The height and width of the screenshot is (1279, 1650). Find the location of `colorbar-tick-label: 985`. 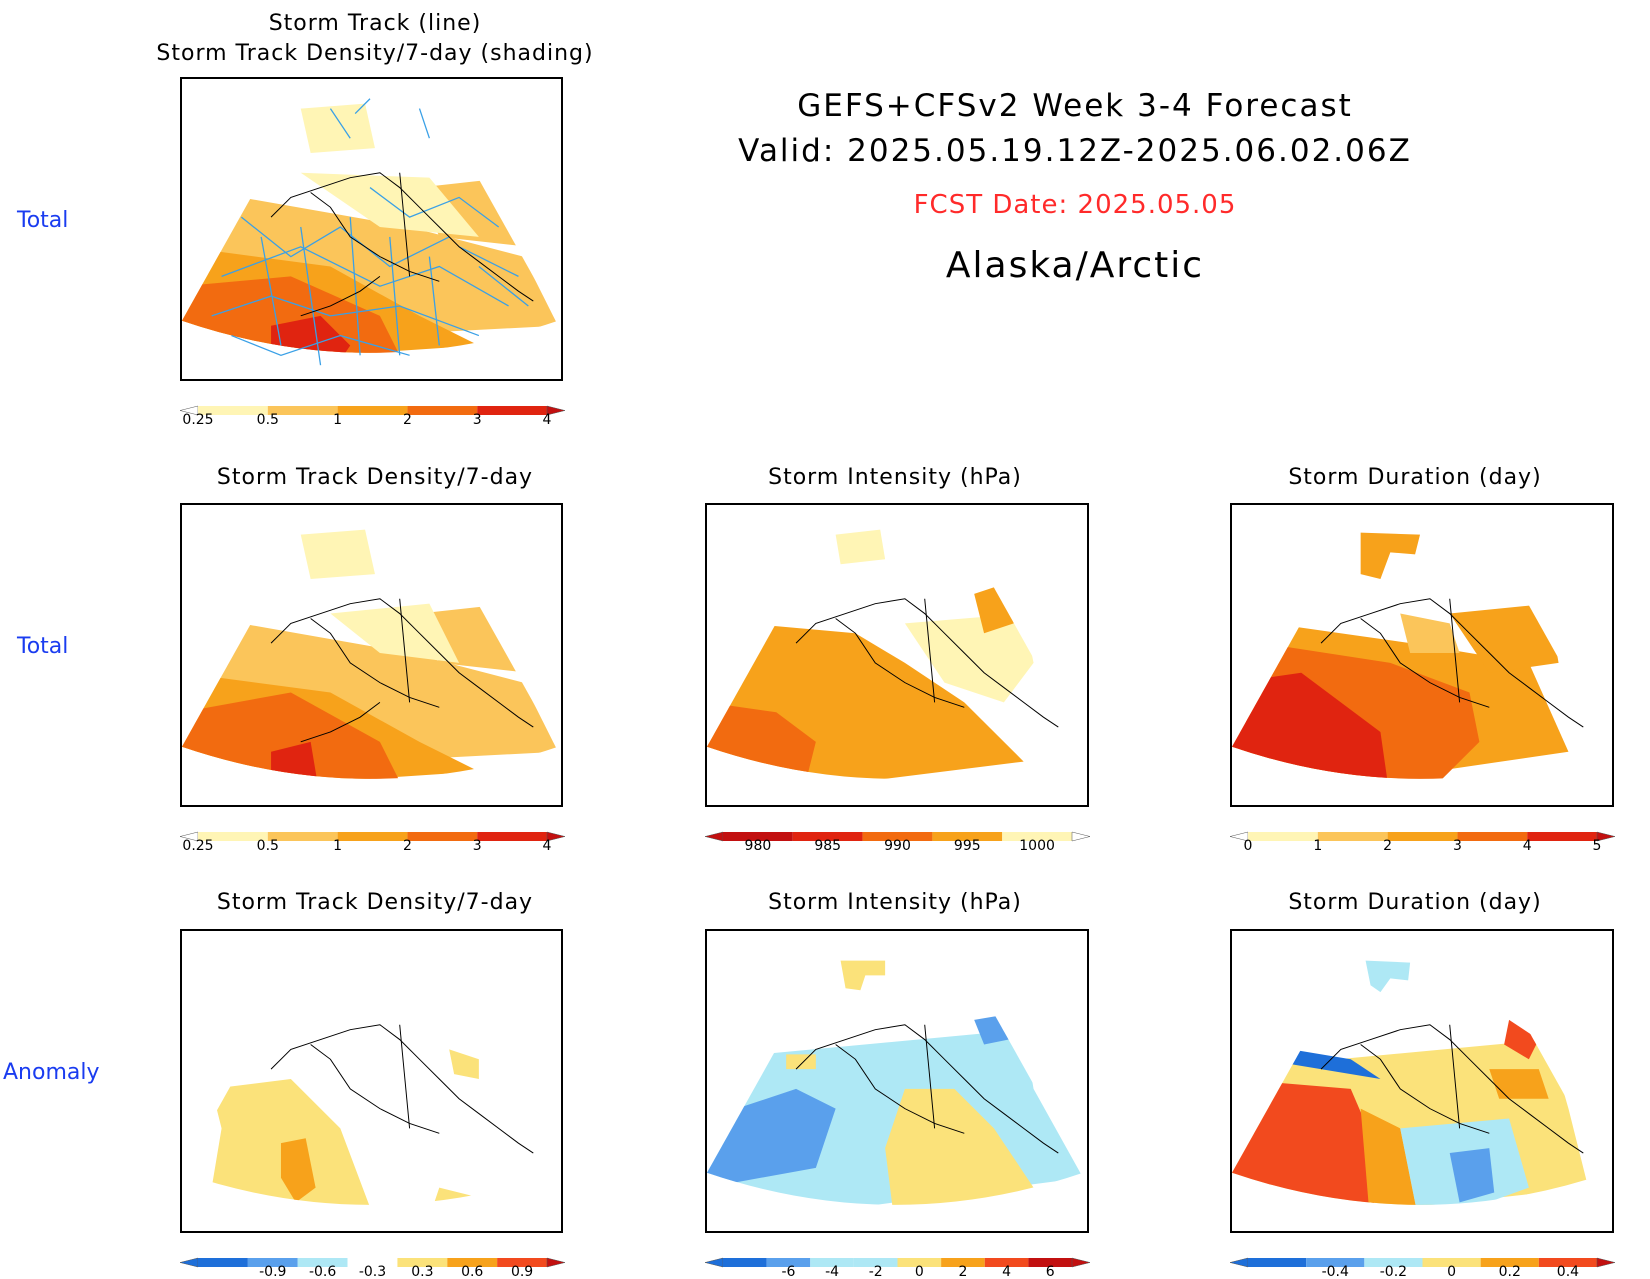

colorbar-tick-label: 985 is located at coordinates (827, 846).